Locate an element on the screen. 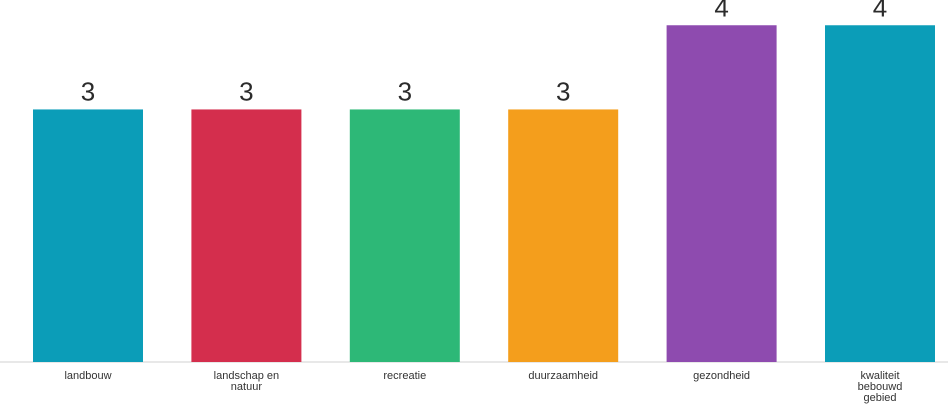 This screenshot has height=412, width=948. category-label-line: recreatie is located at coordinates (404, 376).